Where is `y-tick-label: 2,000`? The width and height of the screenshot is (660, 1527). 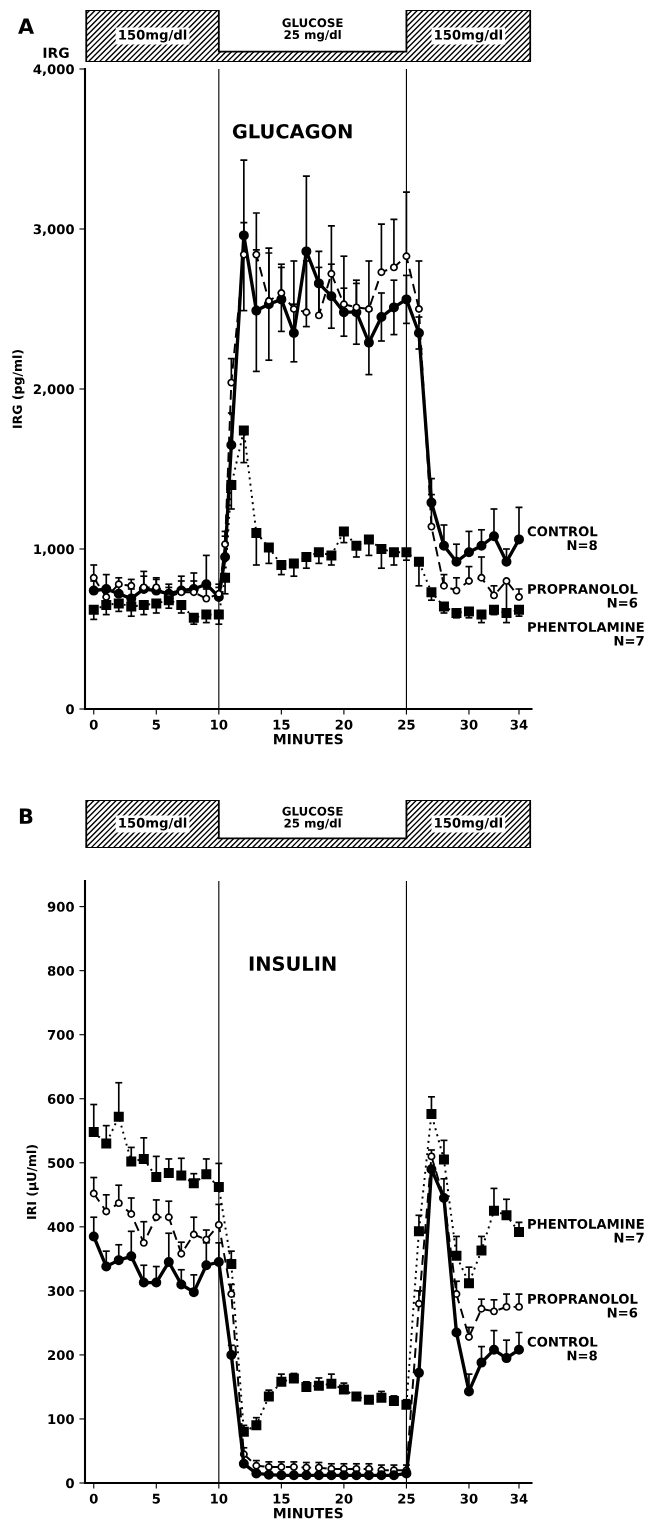 y-tick-label: 2,000 is located at coordinates (53, 390).